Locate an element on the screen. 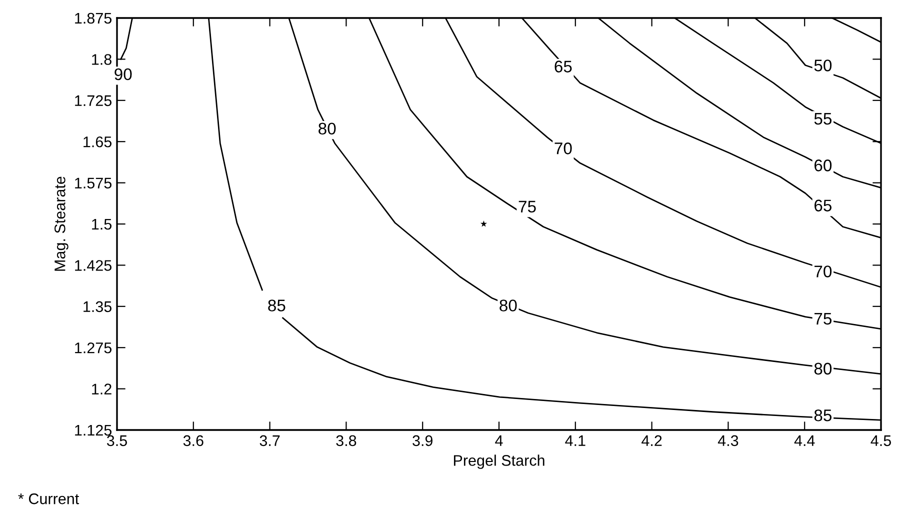 This screenshot has height=532, width=898. y-tick-label: 1.35 is located at coordinates (98, 306).